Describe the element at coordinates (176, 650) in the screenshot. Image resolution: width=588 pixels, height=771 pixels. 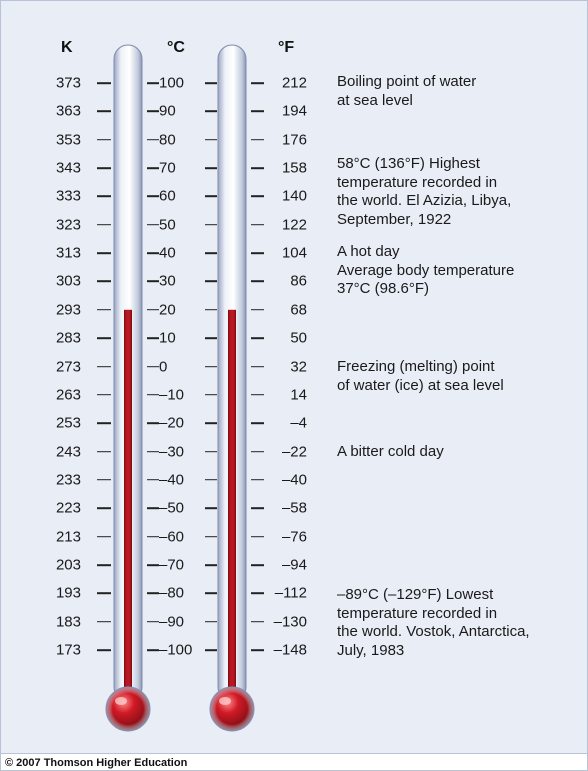
I see `celsius-value: –100` at that location.